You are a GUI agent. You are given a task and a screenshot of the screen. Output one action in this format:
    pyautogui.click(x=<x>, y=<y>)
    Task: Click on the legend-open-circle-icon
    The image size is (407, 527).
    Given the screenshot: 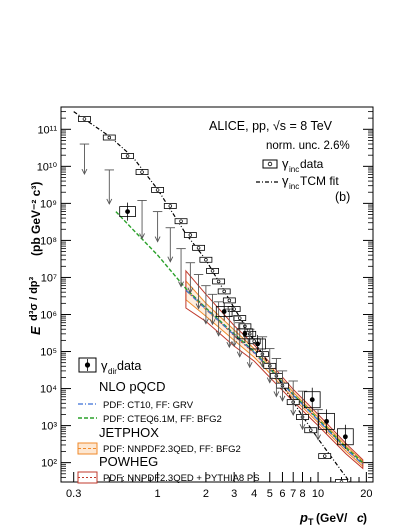 What is the action you would take?
    pyautogui.click(x=270, y=164)
    